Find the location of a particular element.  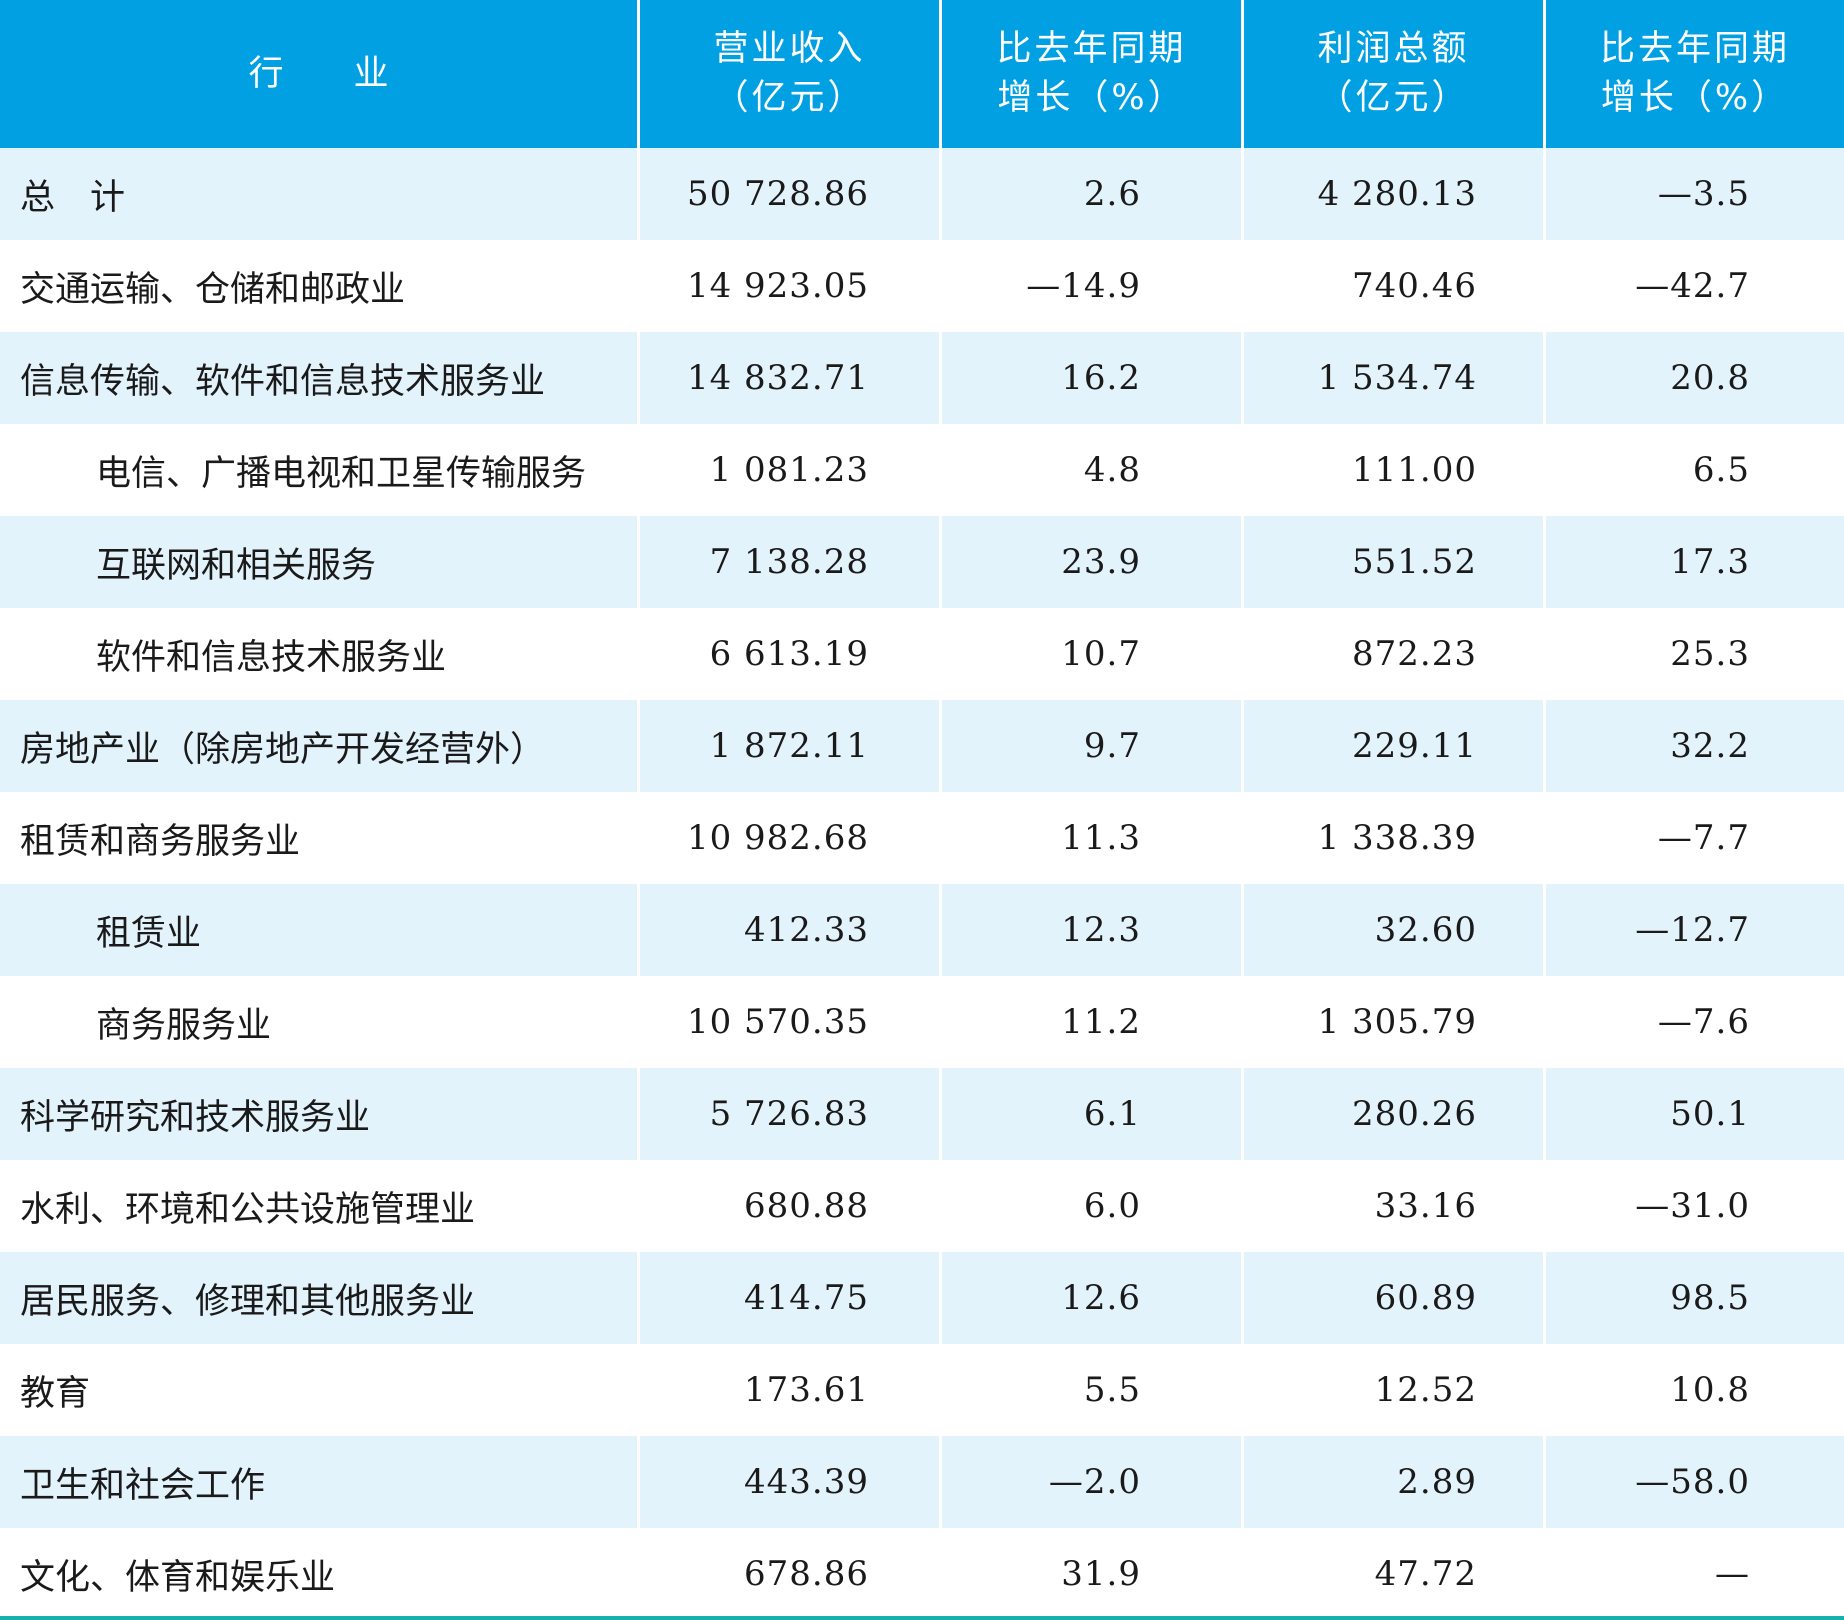

table-row: 互联网和相关服务 7 138.28 23.9 551.52 17.3 is located at coordinates (922, 562).